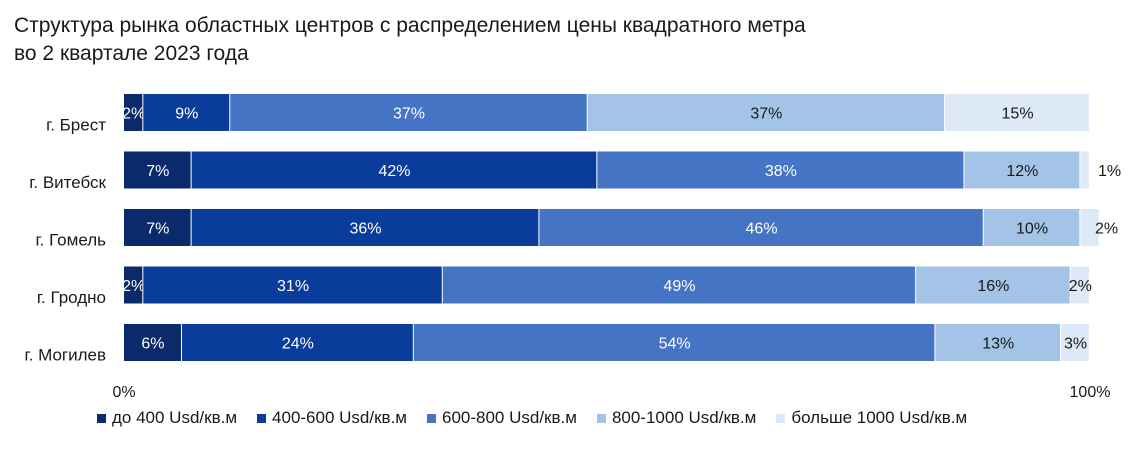  I want to click on data-label-4-4: 3%, so click(1075, 344).